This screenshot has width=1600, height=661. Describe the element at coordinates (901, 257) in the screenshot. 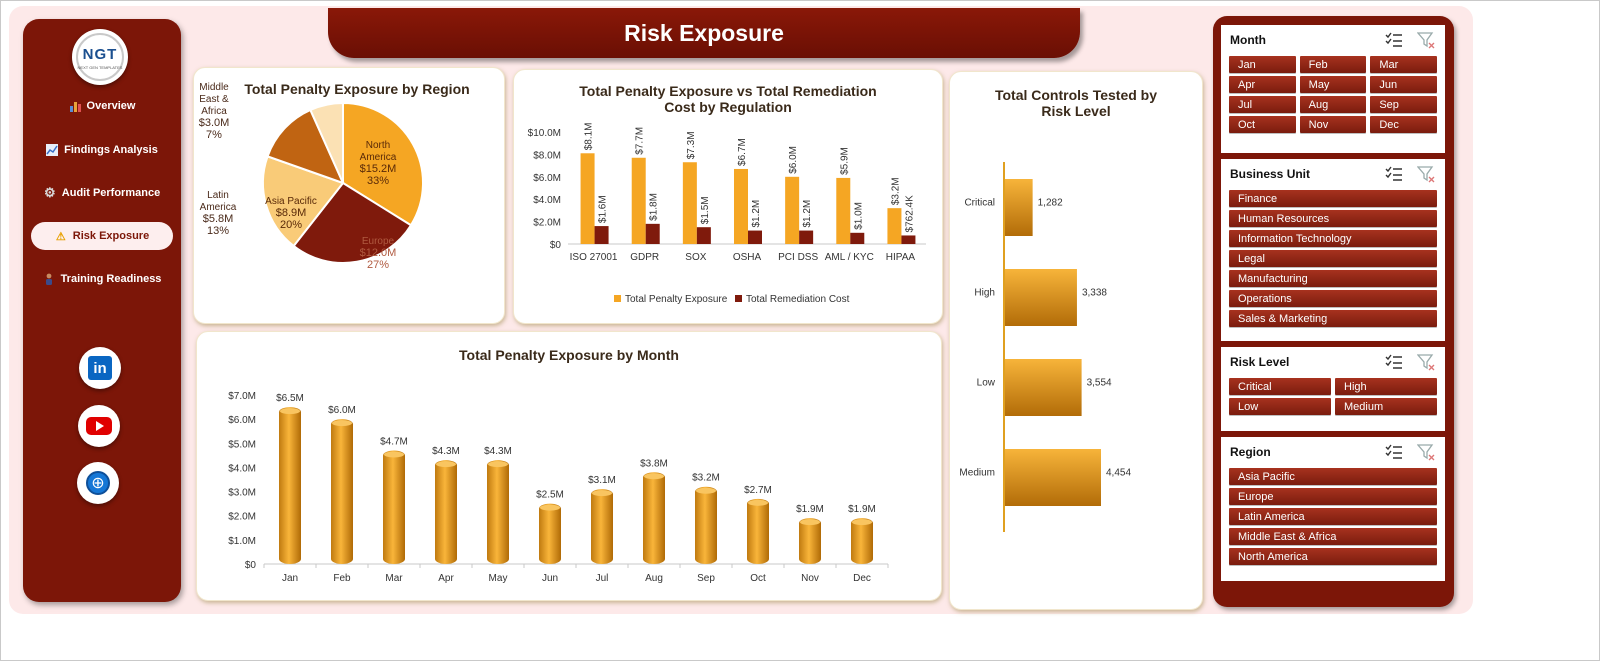

I see `x-tick-label: HIPAA` at that location.